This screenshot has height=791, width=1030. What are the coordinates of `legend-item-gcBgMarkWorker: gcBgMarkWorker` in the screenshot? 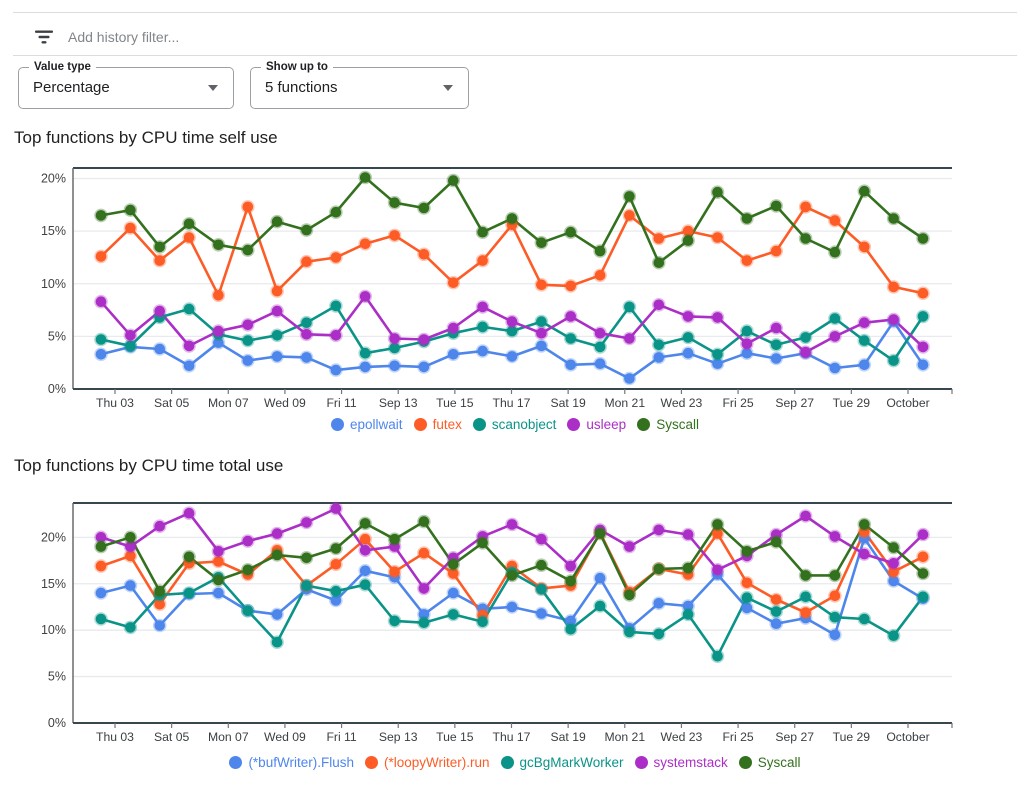 It's located at (562, 762).